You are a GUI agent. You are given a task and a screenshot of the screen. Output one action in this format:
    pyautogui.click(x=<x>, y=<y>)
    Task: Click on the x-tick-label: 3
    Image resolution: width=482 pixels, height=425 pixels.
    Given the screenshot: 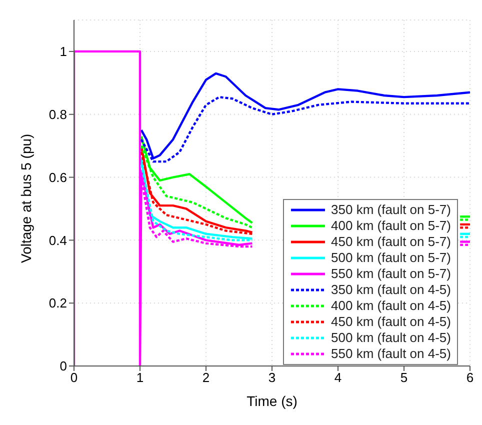 What is the action you would take?
    pyautogui.click(x=272, y=378)
    